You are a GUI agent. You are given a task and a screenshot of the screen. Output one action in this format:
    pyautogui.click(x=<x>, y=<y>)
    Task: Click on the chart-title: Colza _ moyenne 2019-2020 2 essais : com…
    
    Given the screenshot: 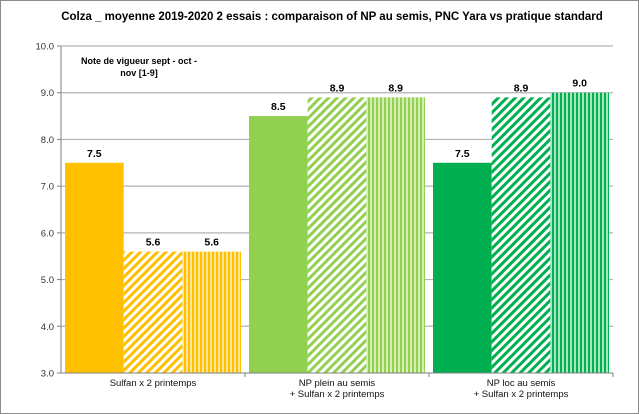 What is the action you would take?
    pyautogui.click(x=332, y=17)
    